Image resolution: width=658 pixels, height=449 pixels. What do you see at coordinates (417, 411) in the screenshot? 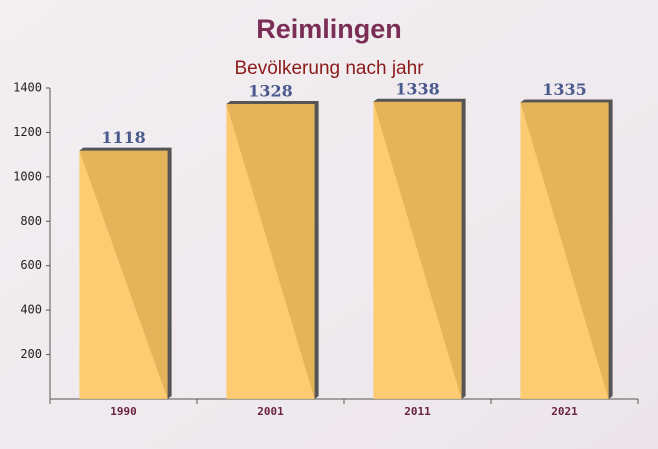
I see `x-tick-label: 2011` at bounding box center [417, 411].